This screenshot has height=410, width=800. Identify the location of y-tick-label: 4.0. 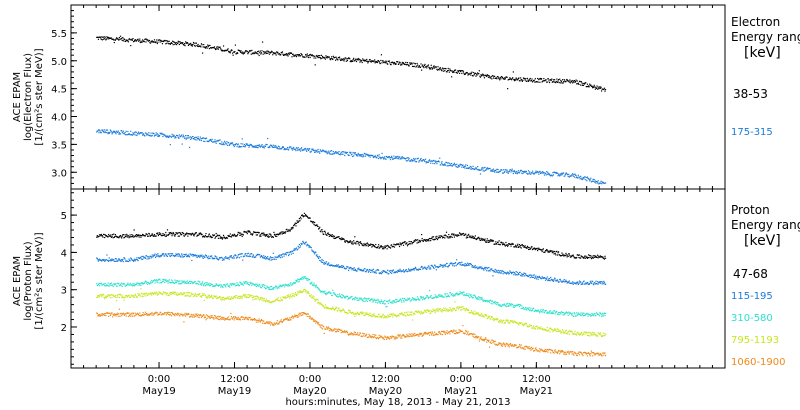
(59, 118).